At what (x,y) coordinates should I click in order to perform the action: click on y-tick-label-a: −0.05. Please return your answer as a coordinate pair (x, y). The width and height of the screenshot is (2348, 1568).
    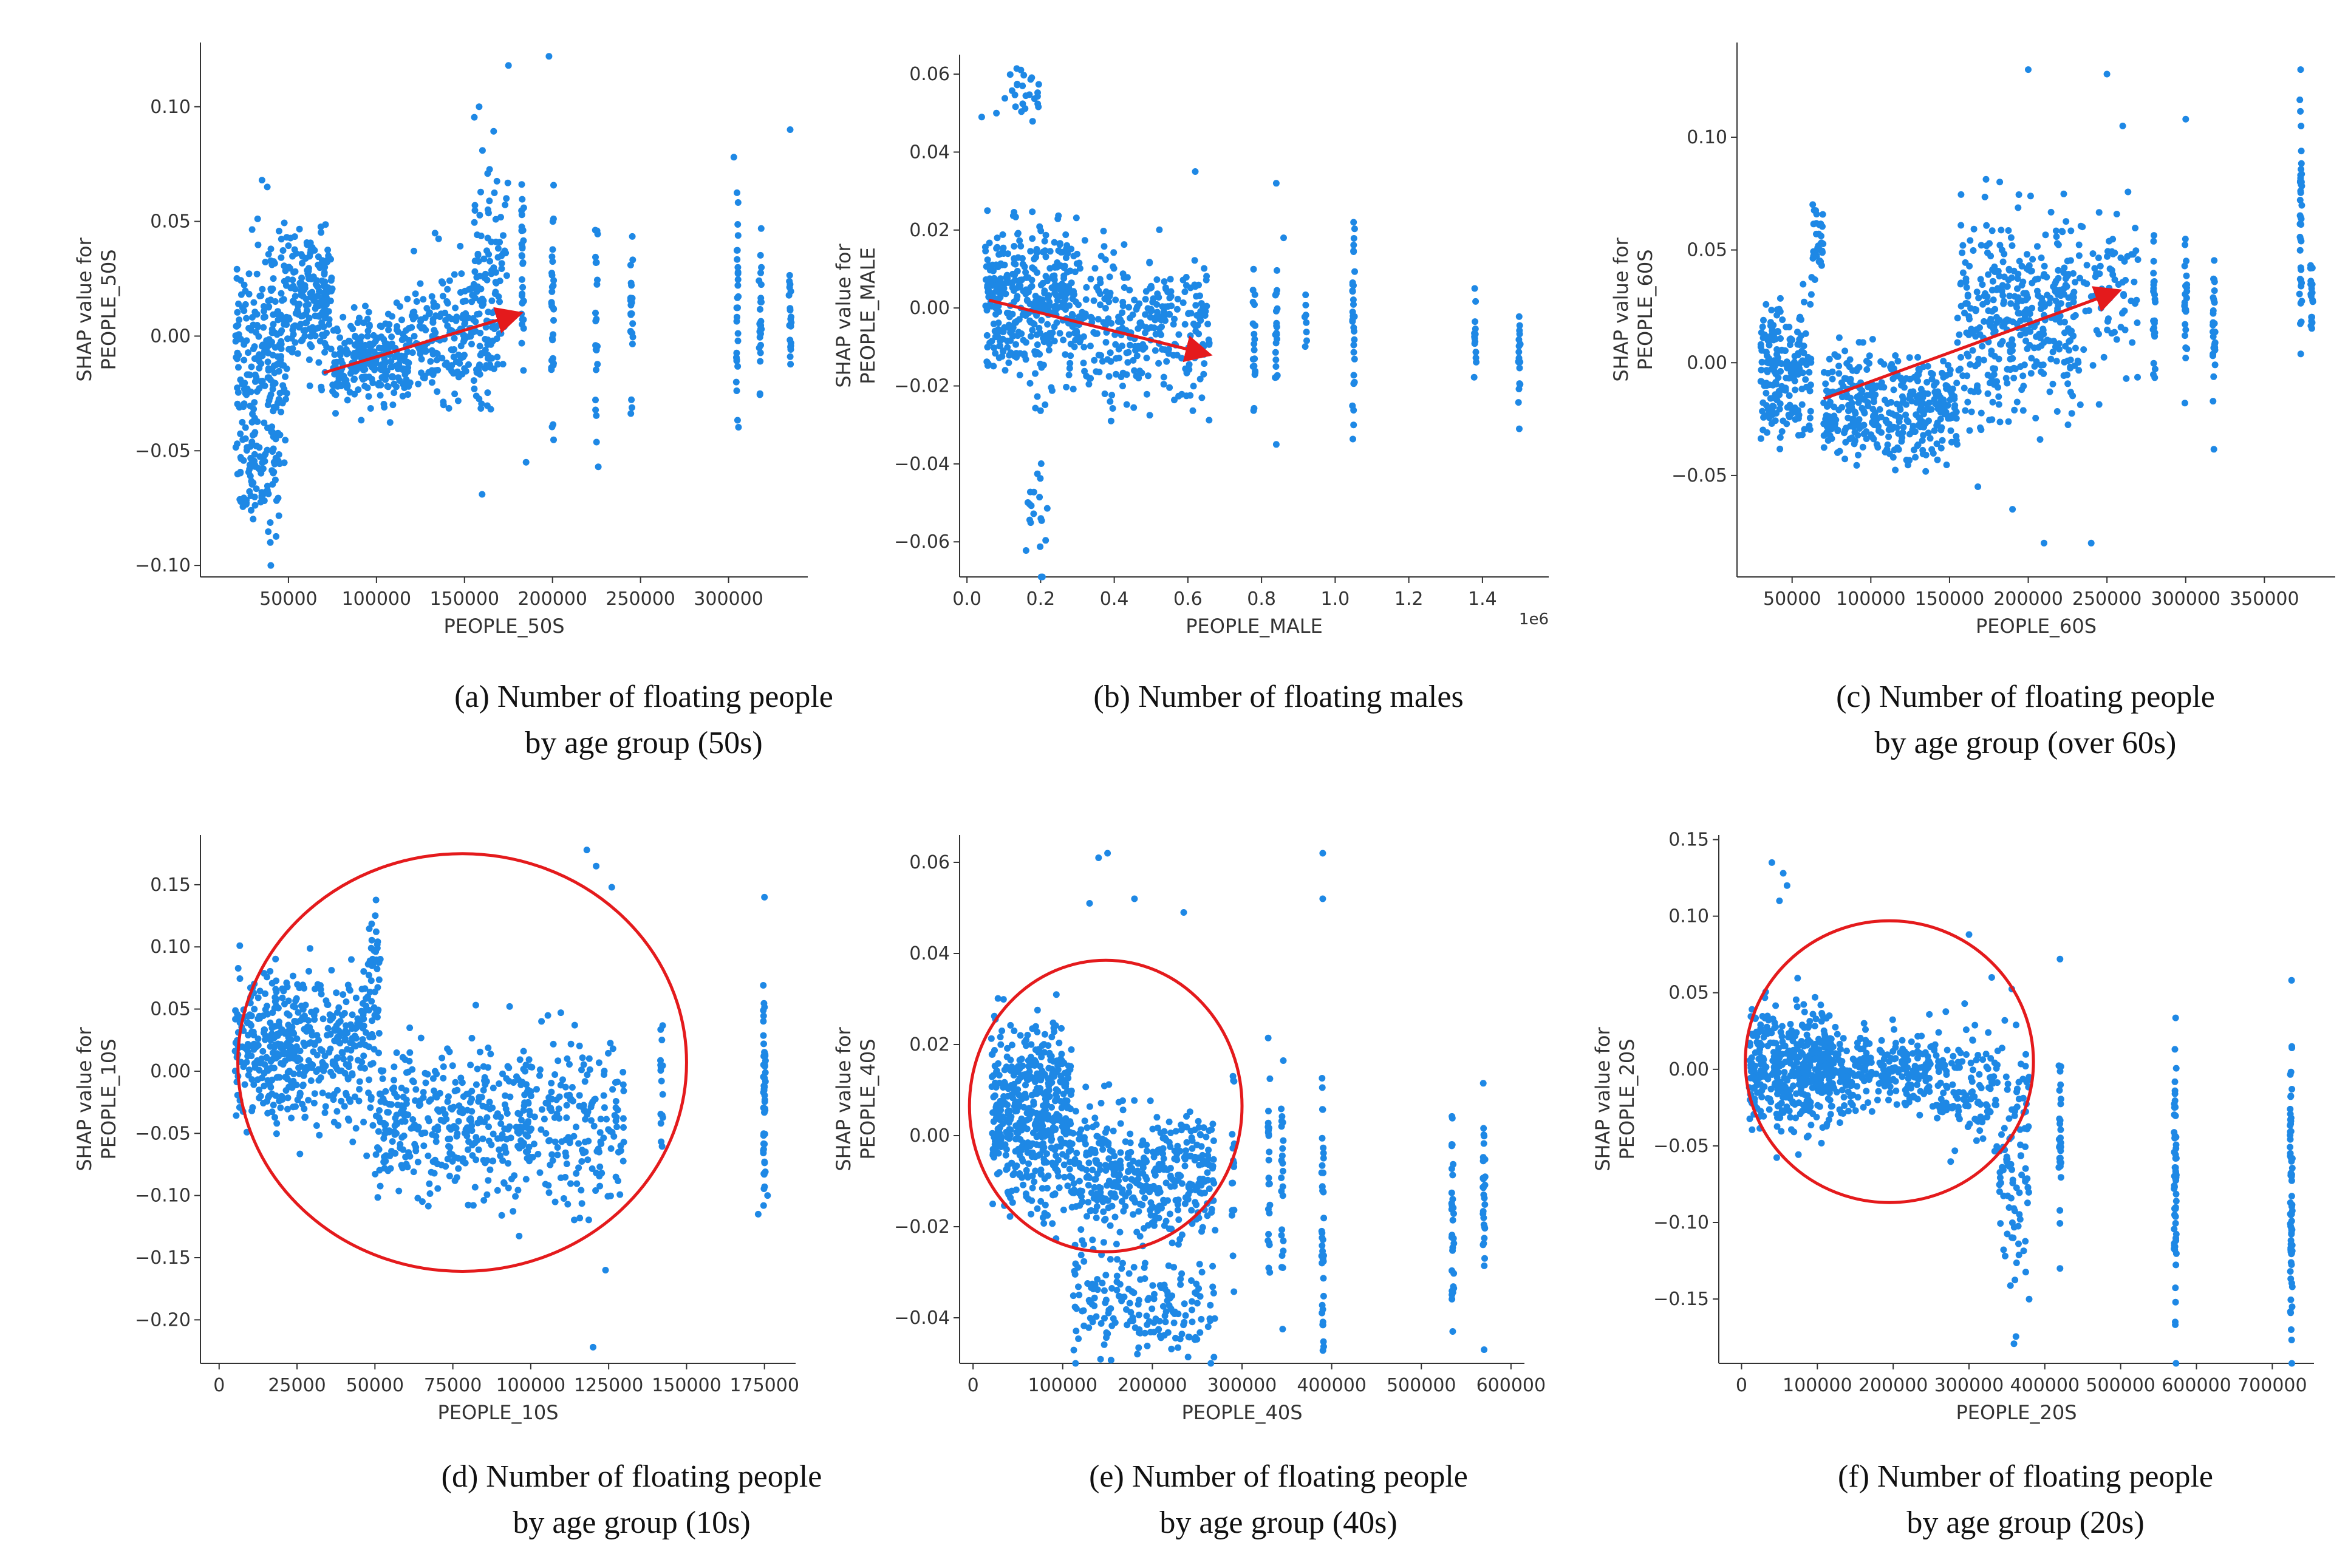
    Looking at the image, I should click on (163, 451).